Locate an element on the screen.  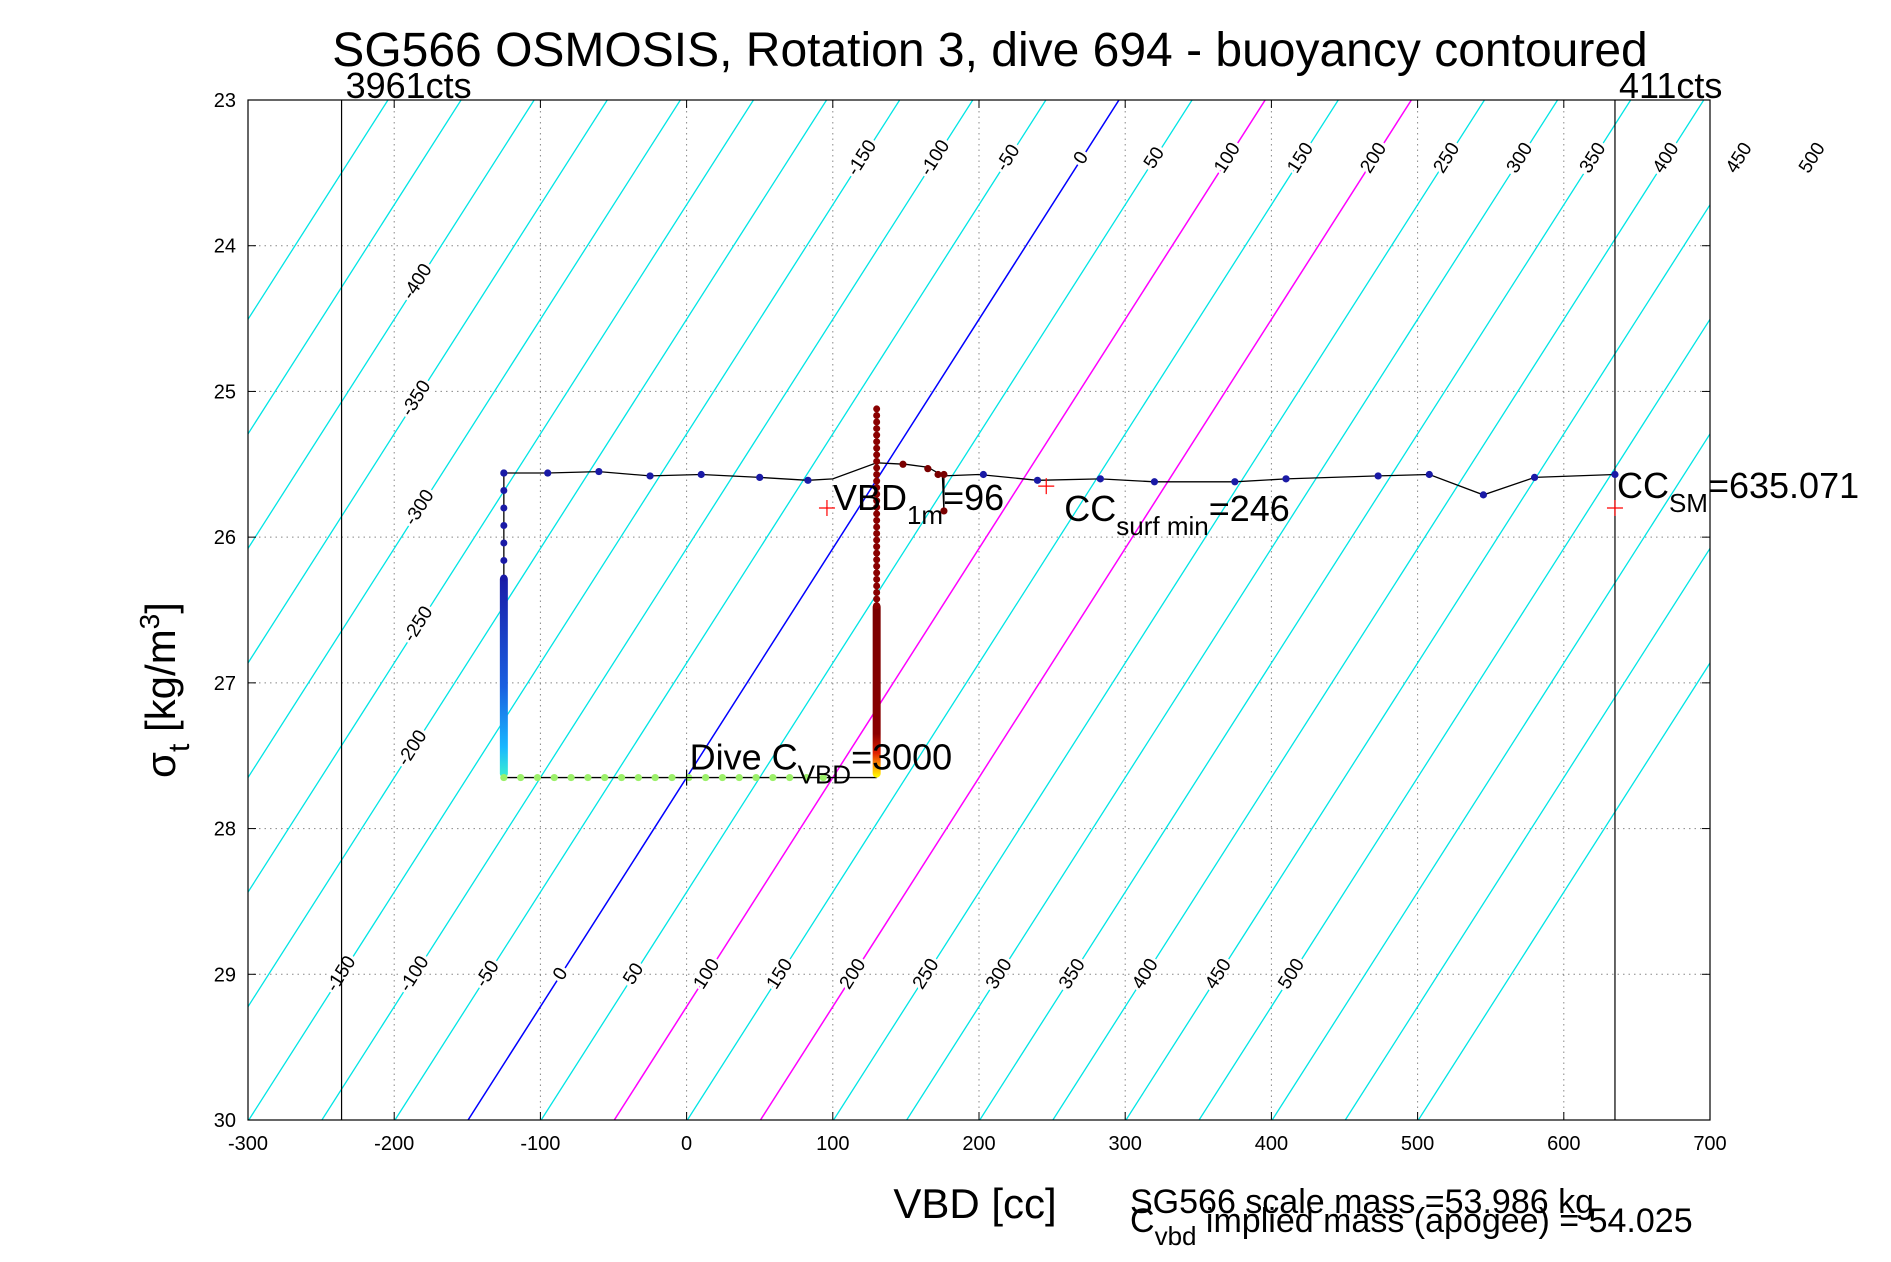
contour-label: -300 is located at coordinates (420, 507).